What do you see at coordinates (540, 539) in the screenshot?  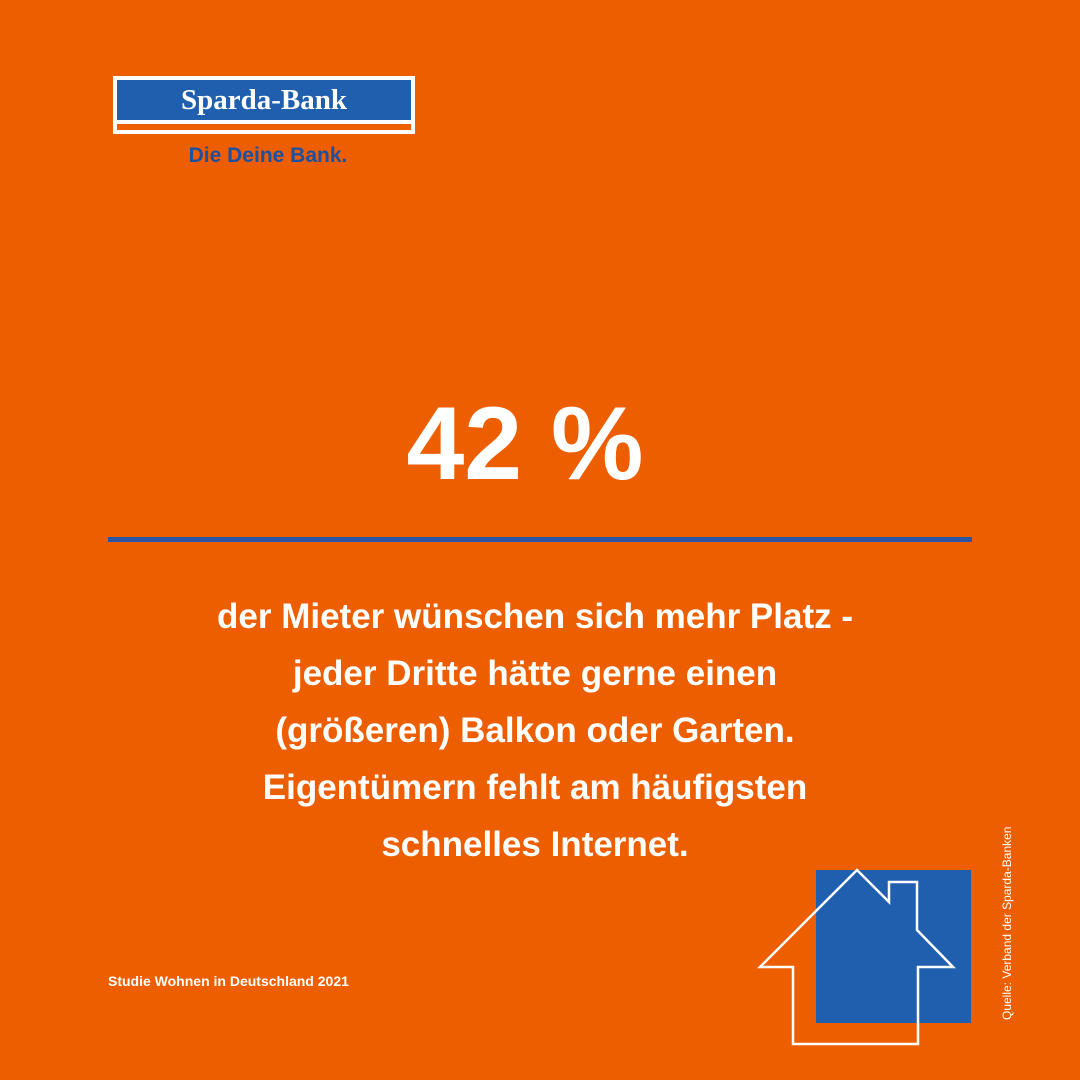 I see `divider` at bounding box center [540, 539].